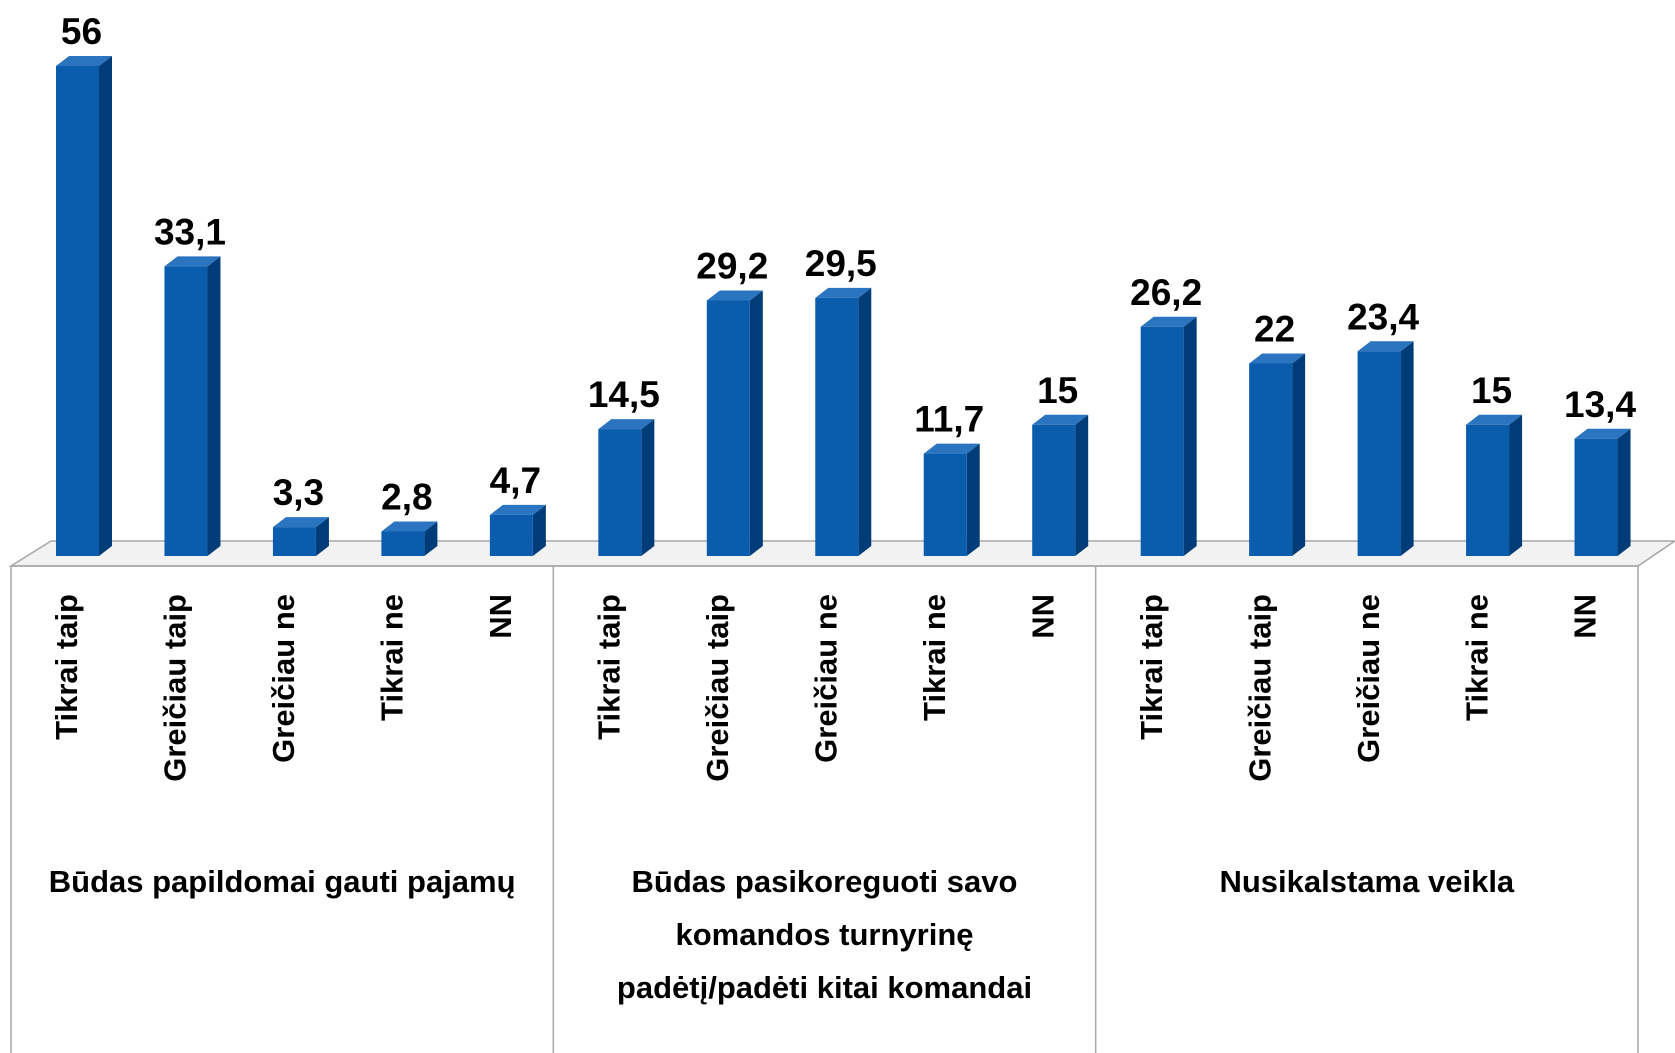 The height and width of the screenshot is (1053, 1675). Describe the element at coordinates (298, 492) in the screenshot. I see `data-label: 3,3` at that location.